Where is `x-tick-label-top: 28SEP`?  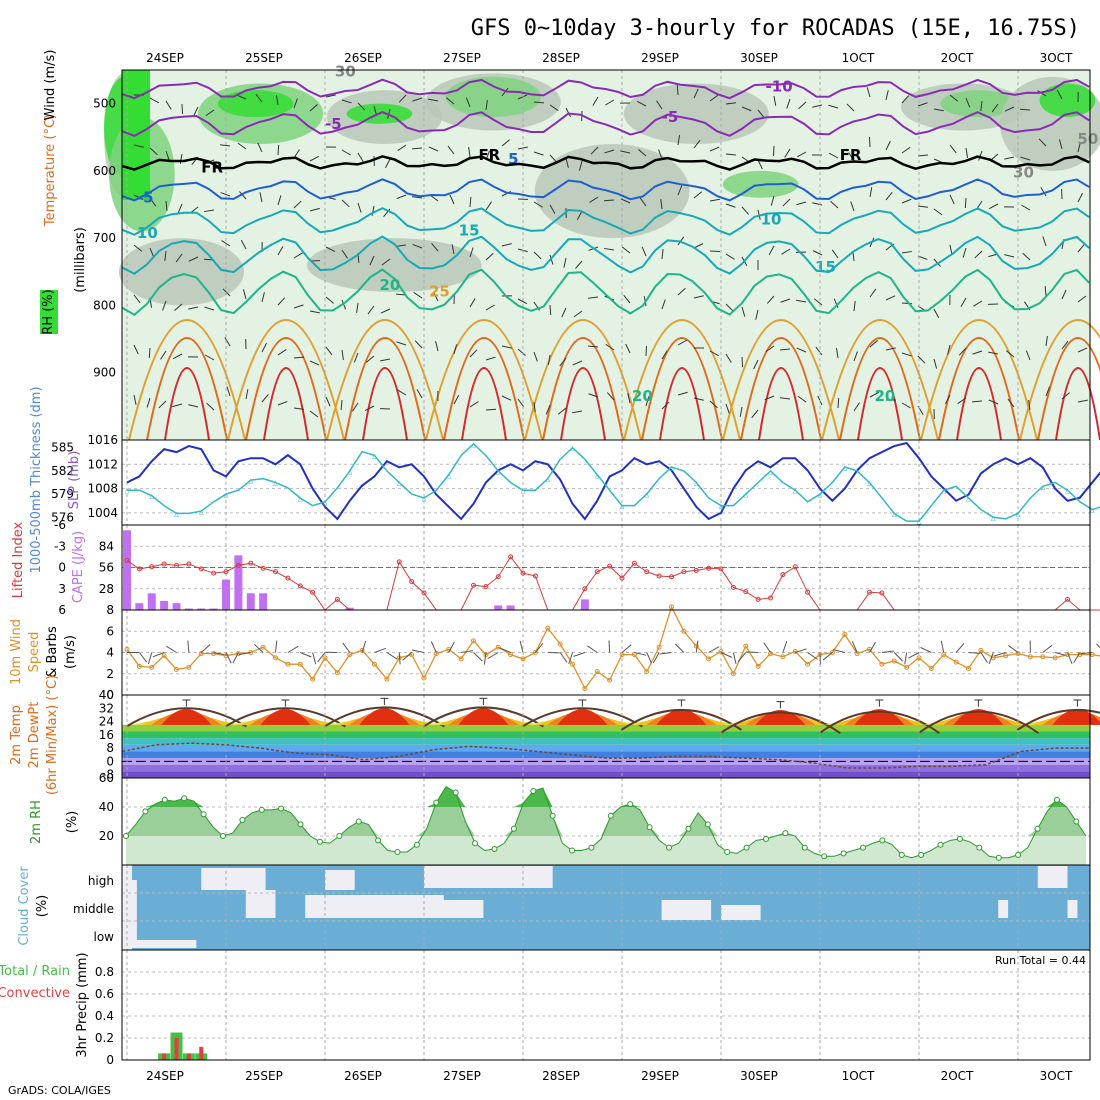 x-tick-label-top: 28SEP is located at coordinates (561, 58).